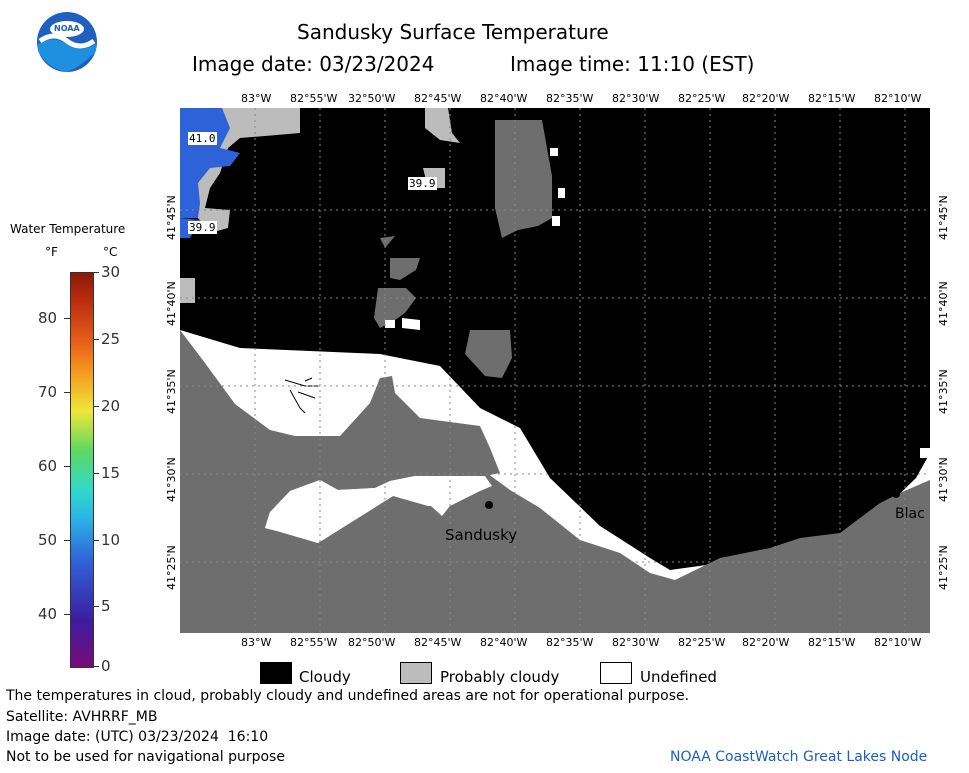 The width and height of the screenshot is (969, 773). Describe the element at coordinates (110, 252) in the screenshot. I see `scale-unit-c: °C` at that location.